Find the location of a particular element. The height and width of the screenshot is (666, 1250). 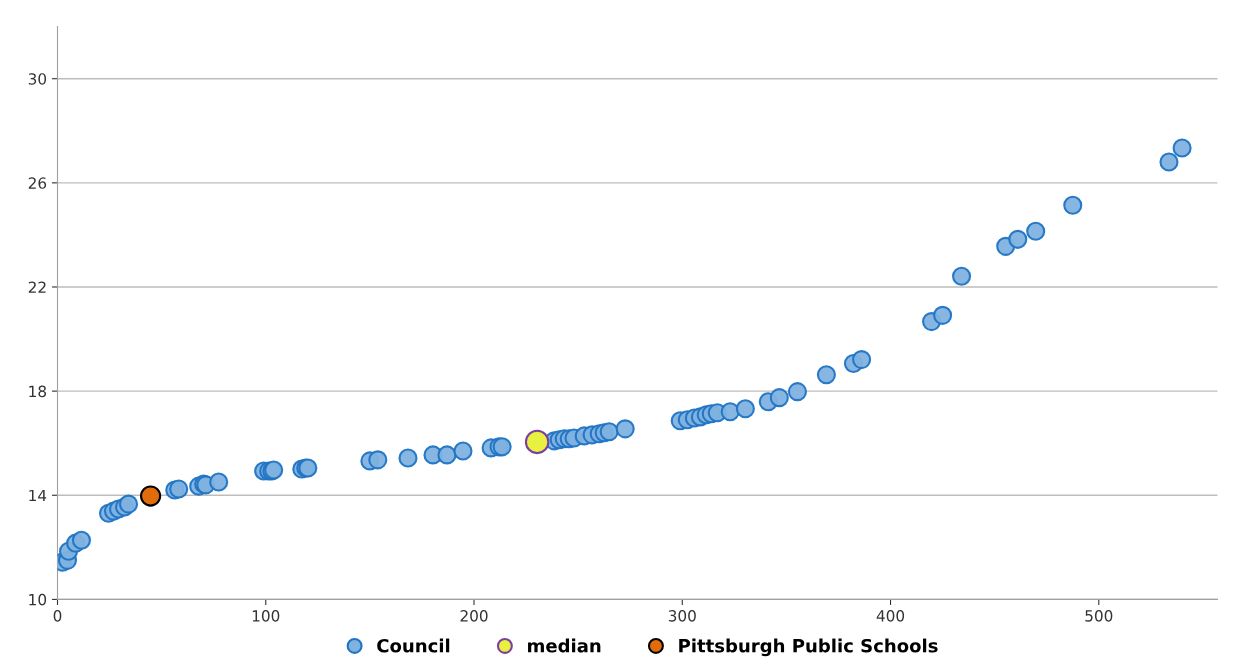

y-tick-label: 10 is located at coordinates (38, 599).